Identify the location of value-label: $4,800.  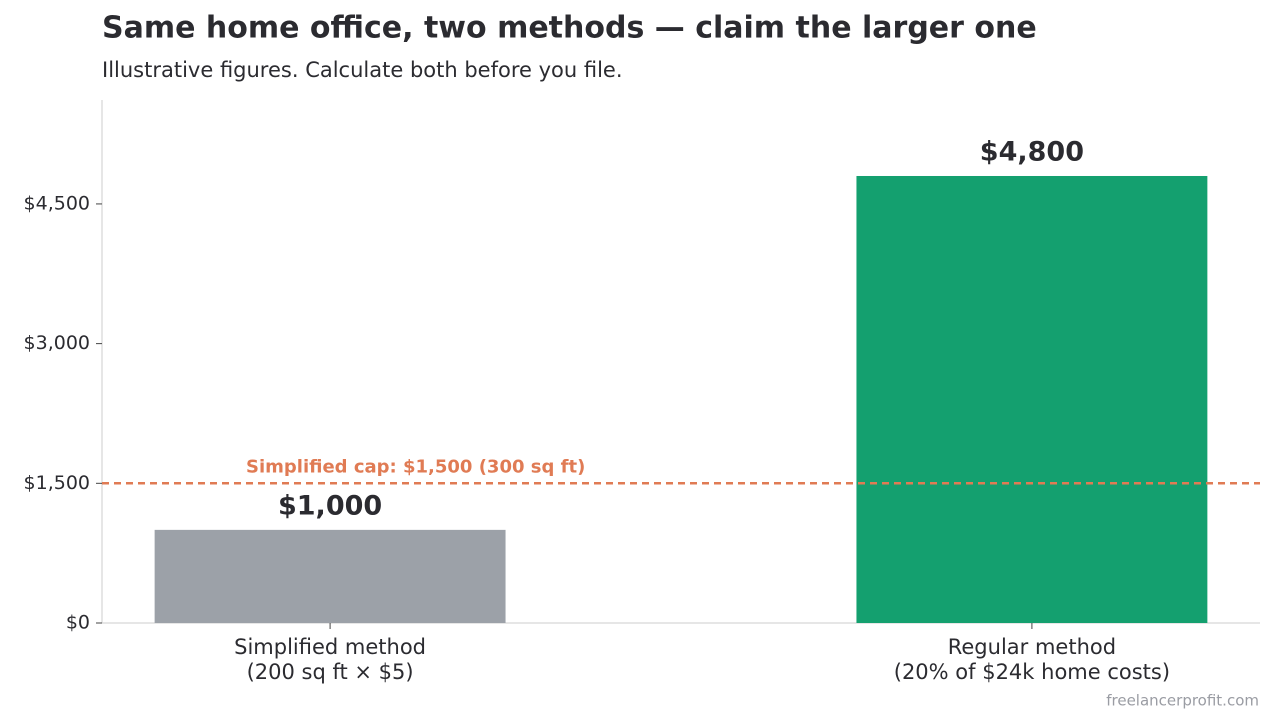
(1032, 151).